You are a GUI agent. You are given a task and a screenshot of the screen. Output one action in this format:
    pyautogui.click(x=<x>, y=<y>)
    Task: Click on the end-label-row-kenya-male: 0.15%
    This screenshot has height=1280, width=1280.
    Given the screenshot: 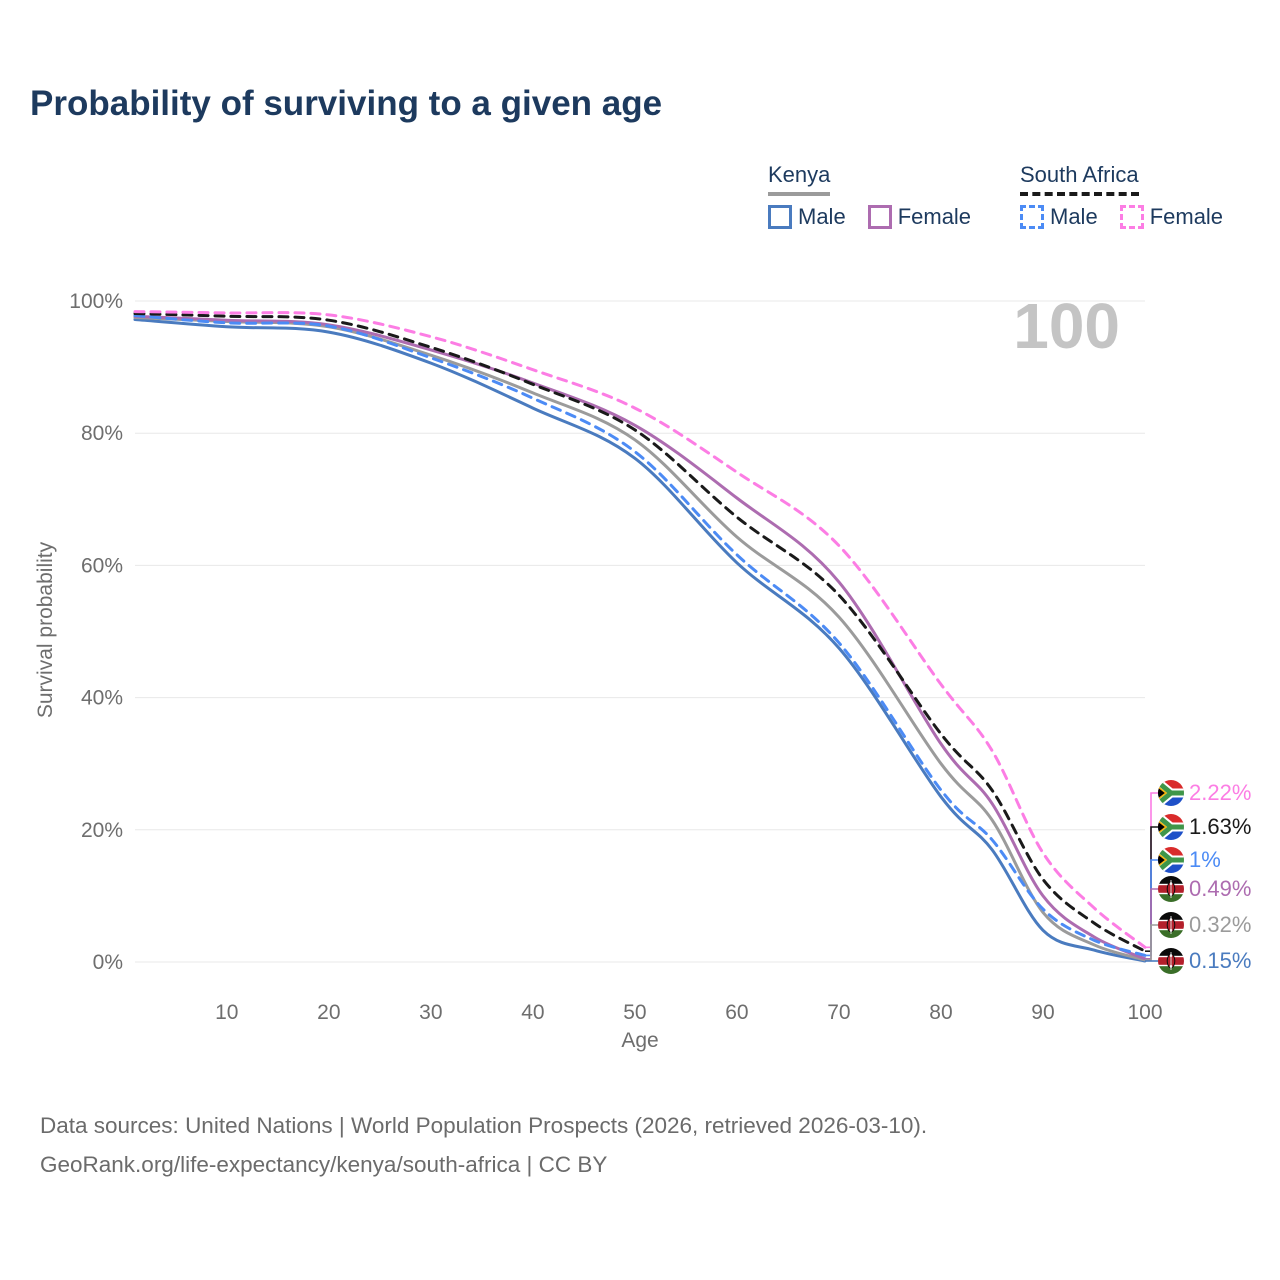 What is the action you would take?
    pyautogui.click(x=1204, y=961)
    